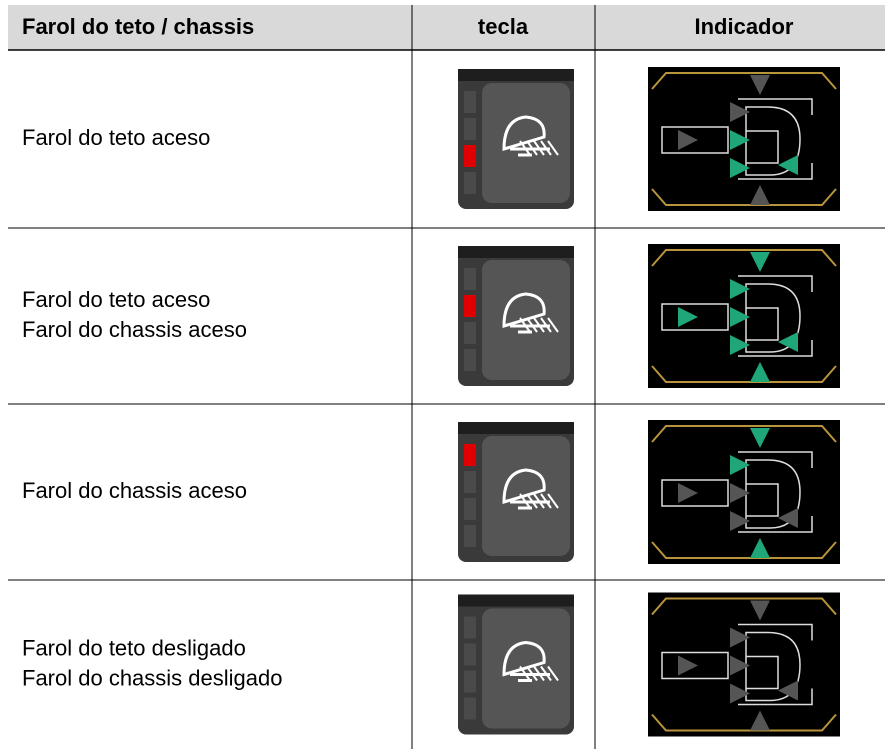 The width and height of the screenshot is (885, 749). Describe the element at coordinates (138, 26) in the screenshot. I see `header-cell: Farol do teto / chassis` at that location.